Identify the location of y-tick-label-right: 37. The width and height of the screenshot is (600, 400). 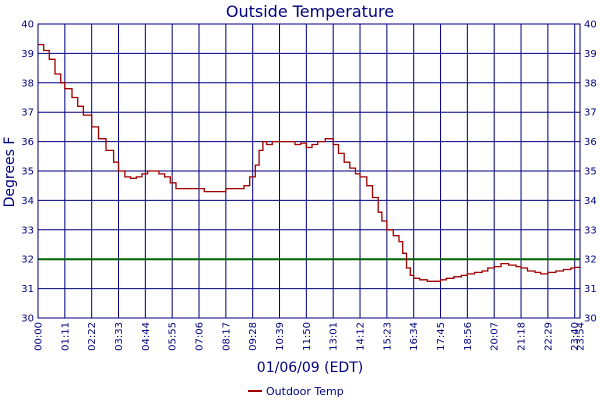
(590, 113).